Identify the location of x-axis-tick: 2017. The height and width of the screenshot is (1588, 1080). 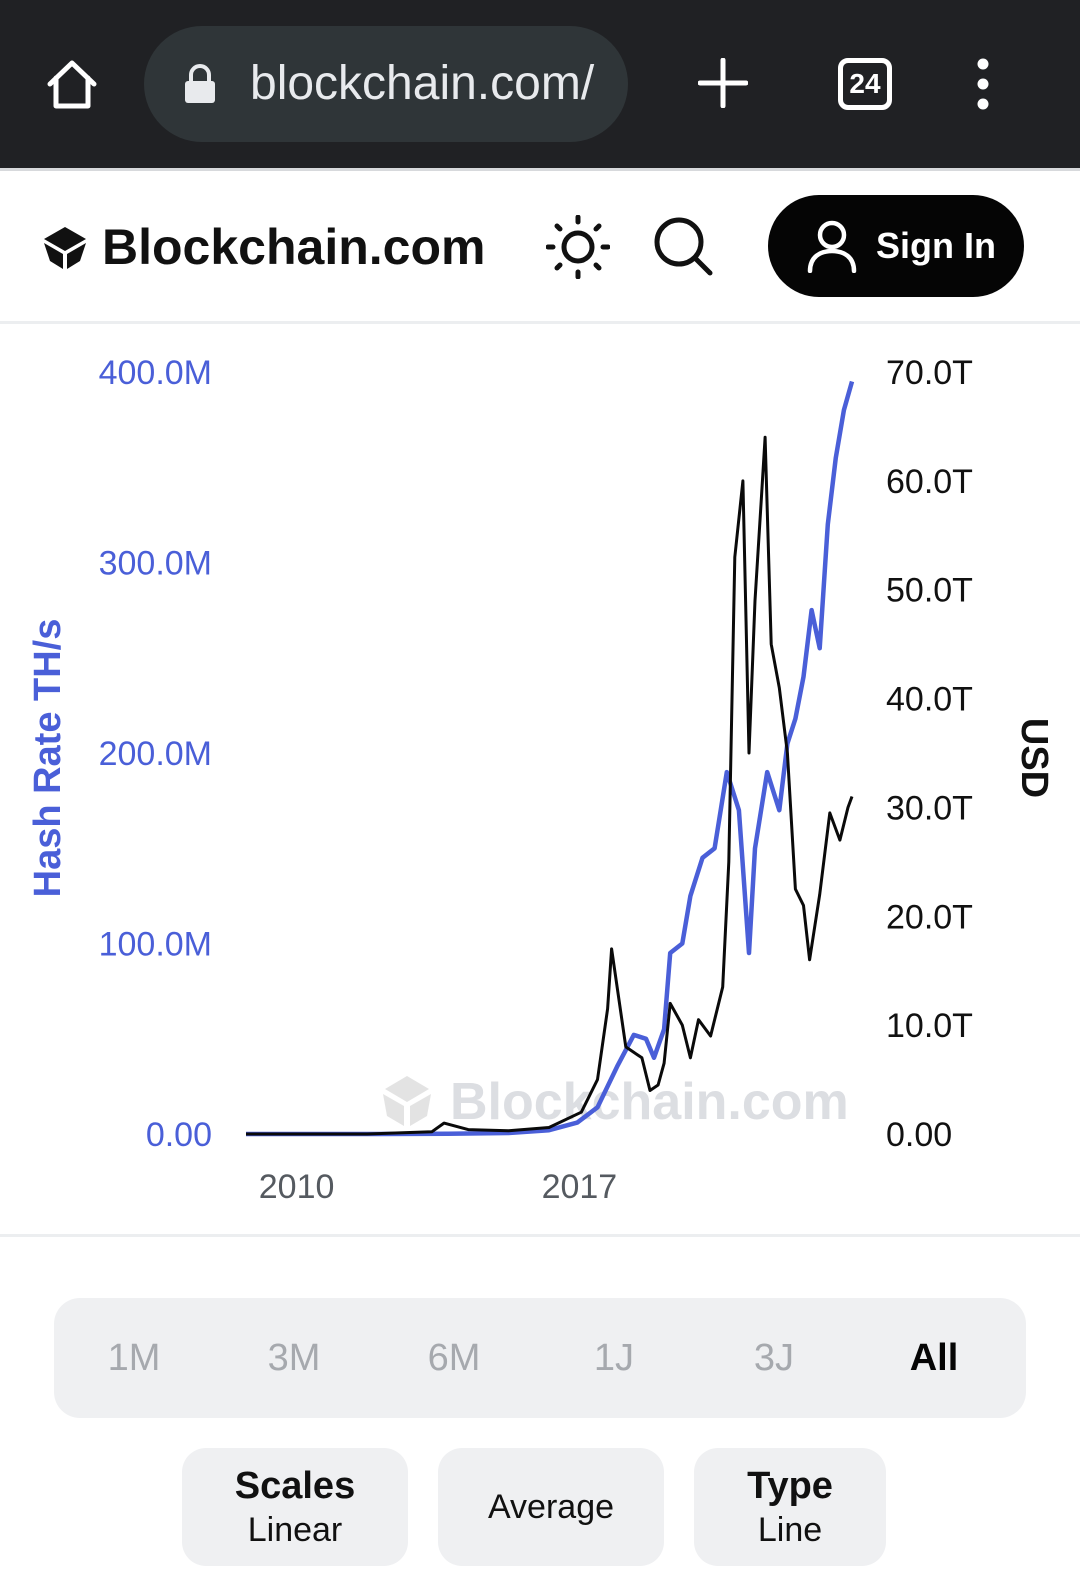
(580, 1187).